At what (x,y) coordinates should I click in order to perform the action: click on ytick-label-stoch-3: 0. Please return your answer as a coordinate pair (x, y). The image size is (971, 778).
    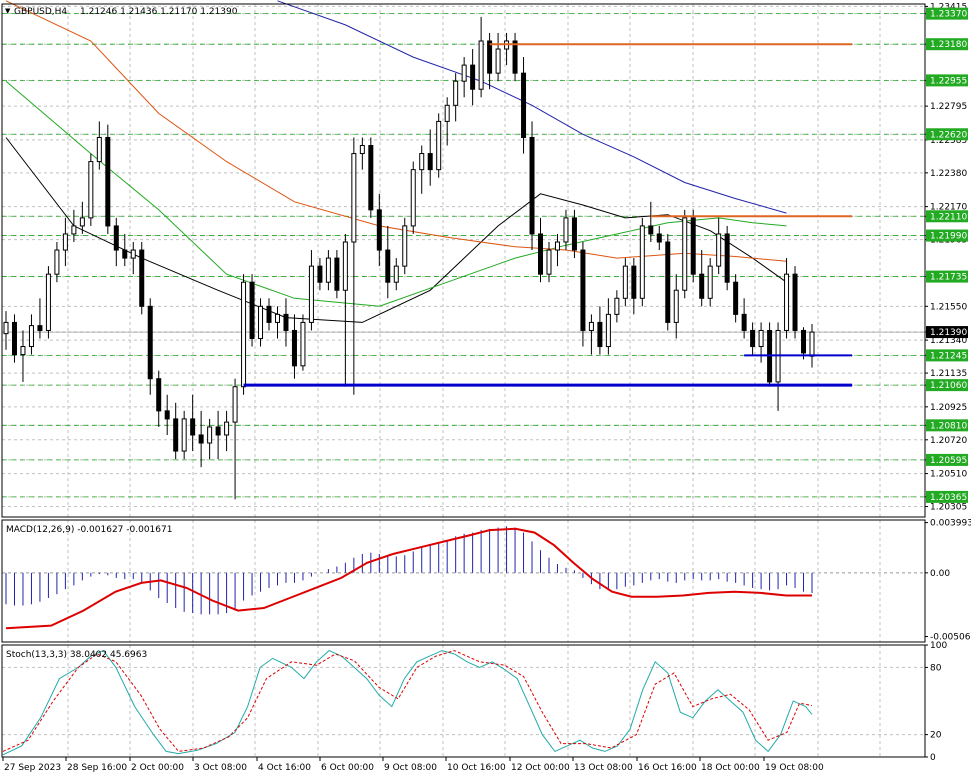
    Looking at the image, I should click on (933, 758).